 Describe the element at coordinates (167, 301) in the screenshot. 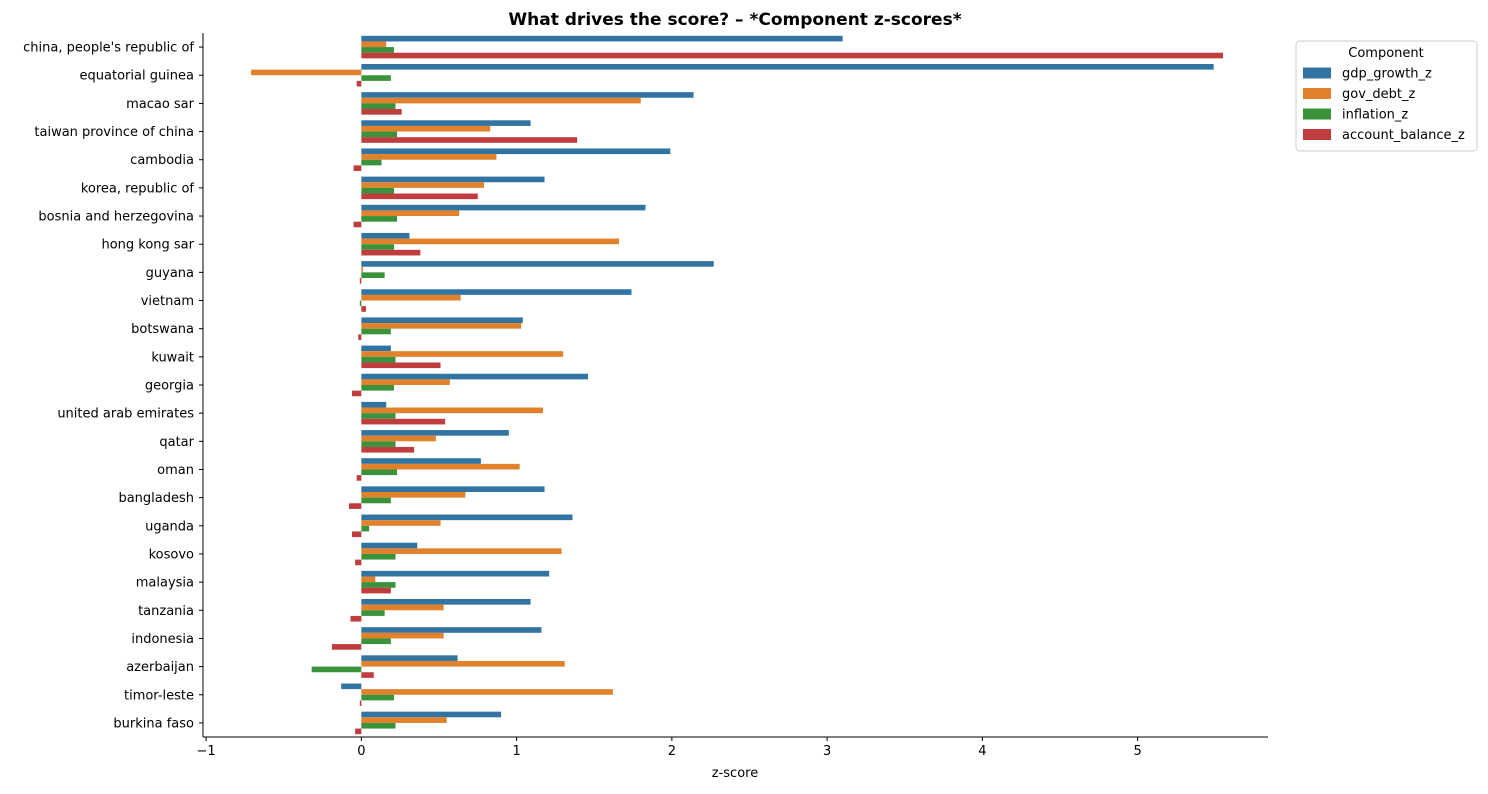

I see `y-tick-label: vietnam` at that location.